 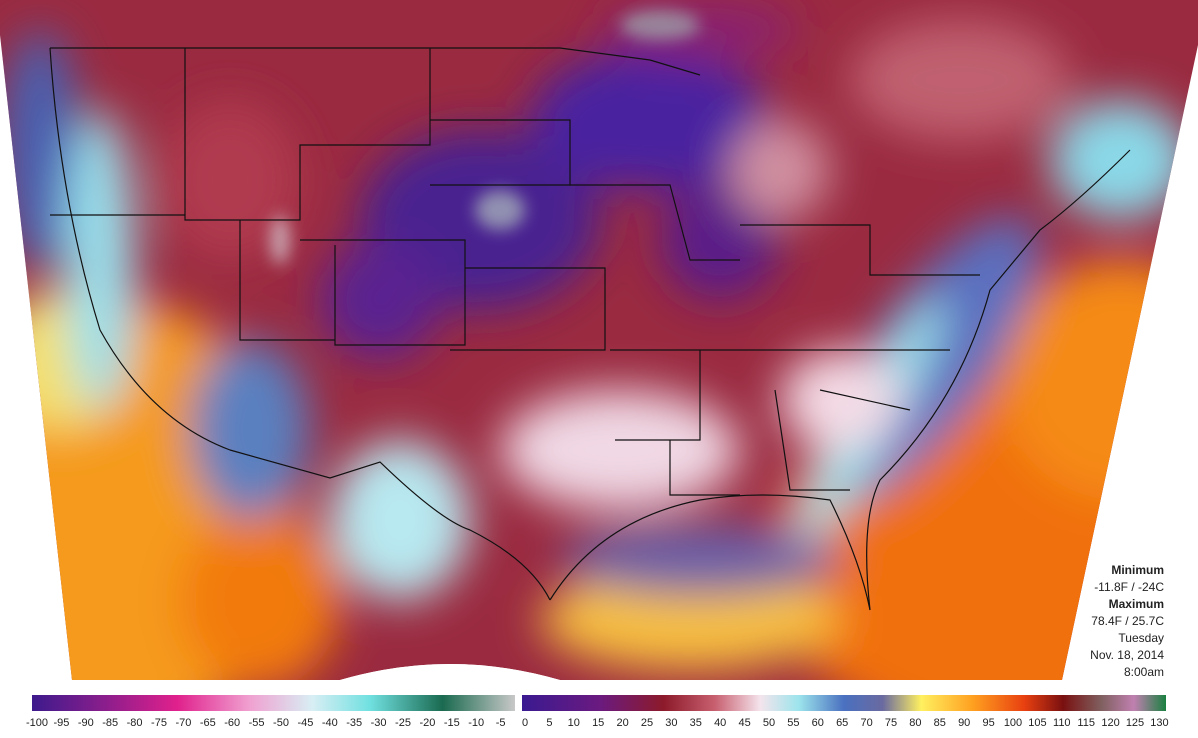 What do you see at coordinates (135, 723) in the screenshot?
I see `scale-tick-label: -80` at bounding box center [135, 723].